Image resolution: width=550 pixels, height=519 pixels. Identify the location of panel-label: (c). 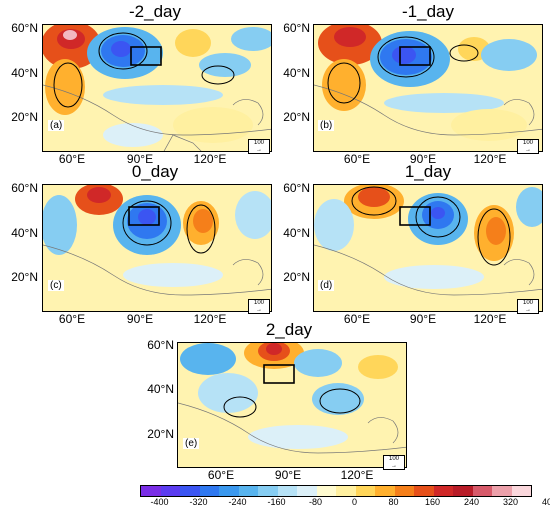
(56, 285).